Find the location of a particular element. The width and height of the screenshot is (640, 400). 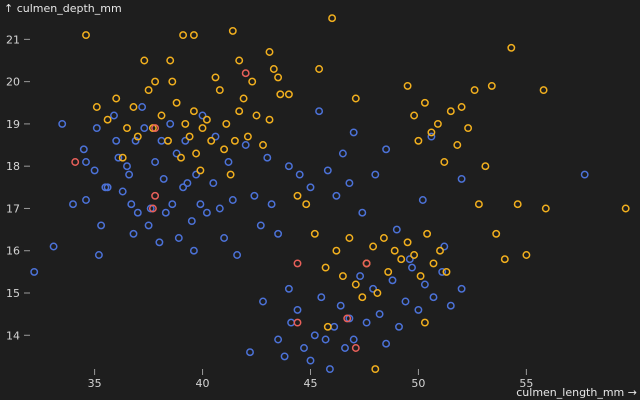

x-tick-label: 40 is located at coordinates (203, 383).